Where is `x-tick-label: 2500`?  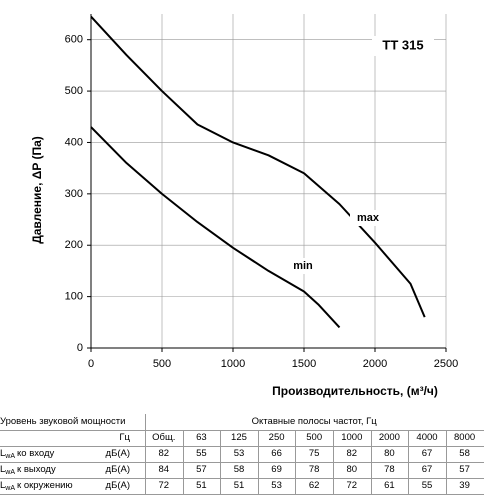
x-tick-label: 2500 is located at coordinates (446, 364).